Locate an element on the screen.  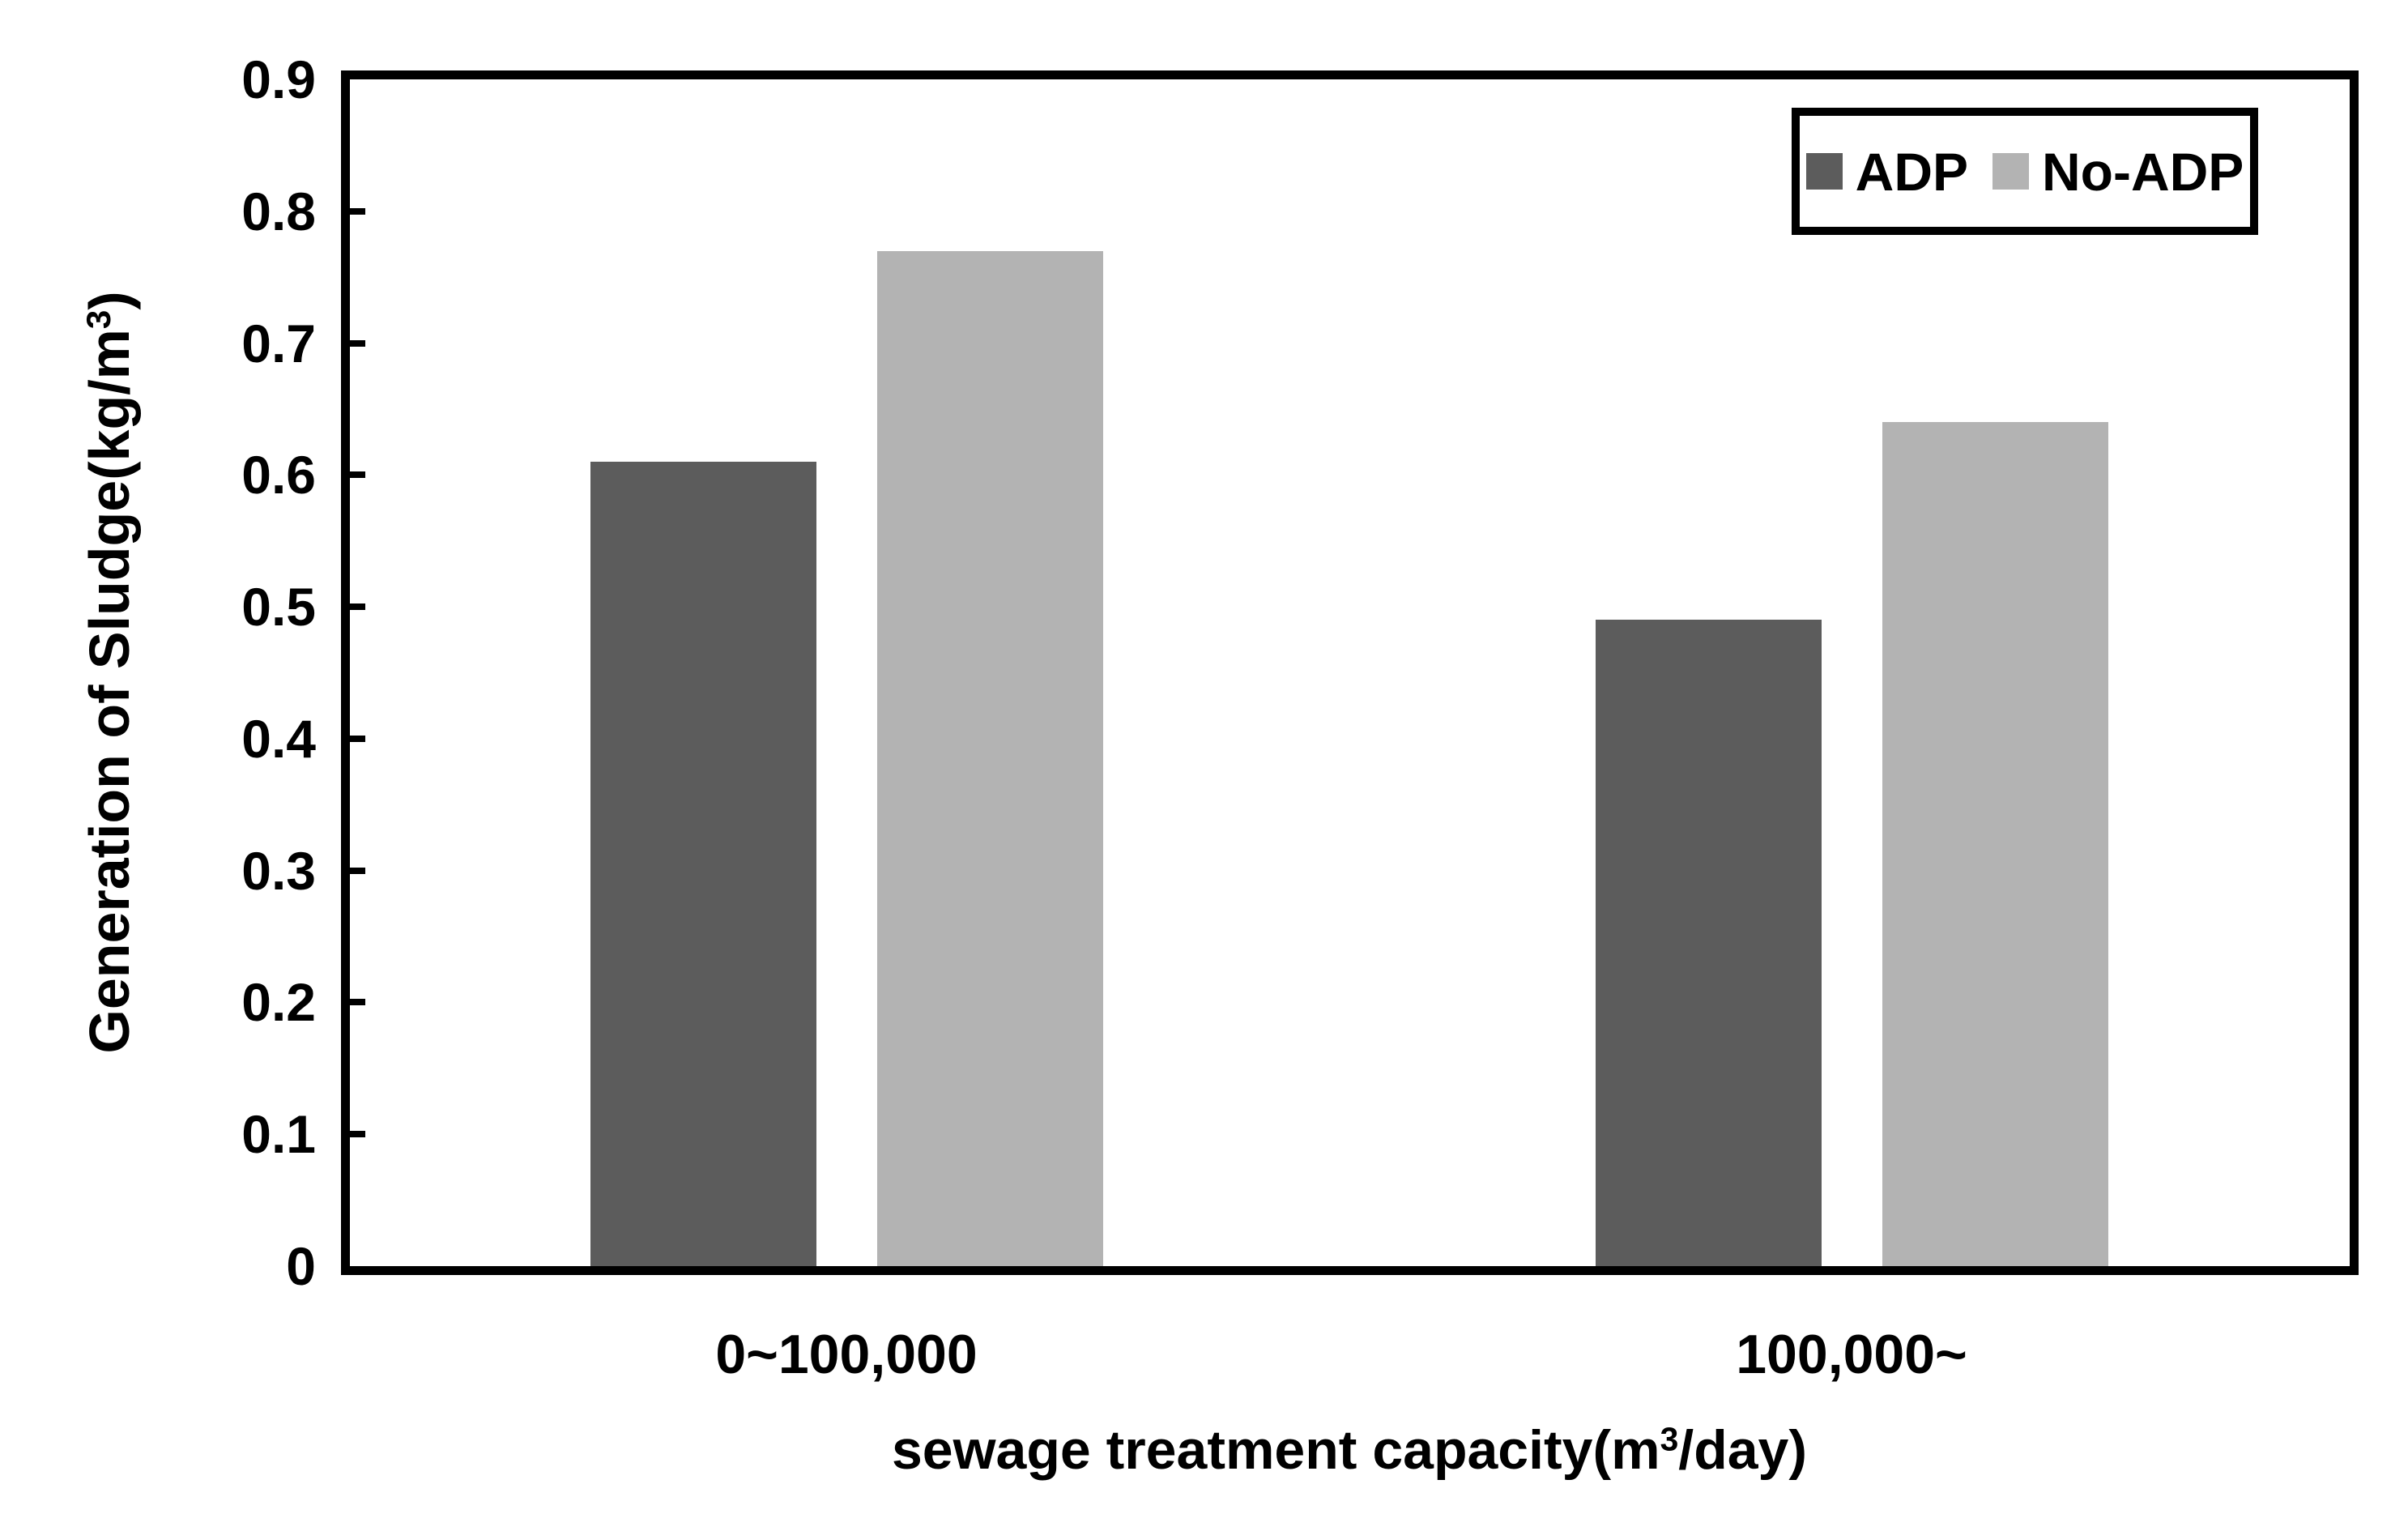
x-category-label-2: 100,000~ is located at coordinates (1852, 1354).